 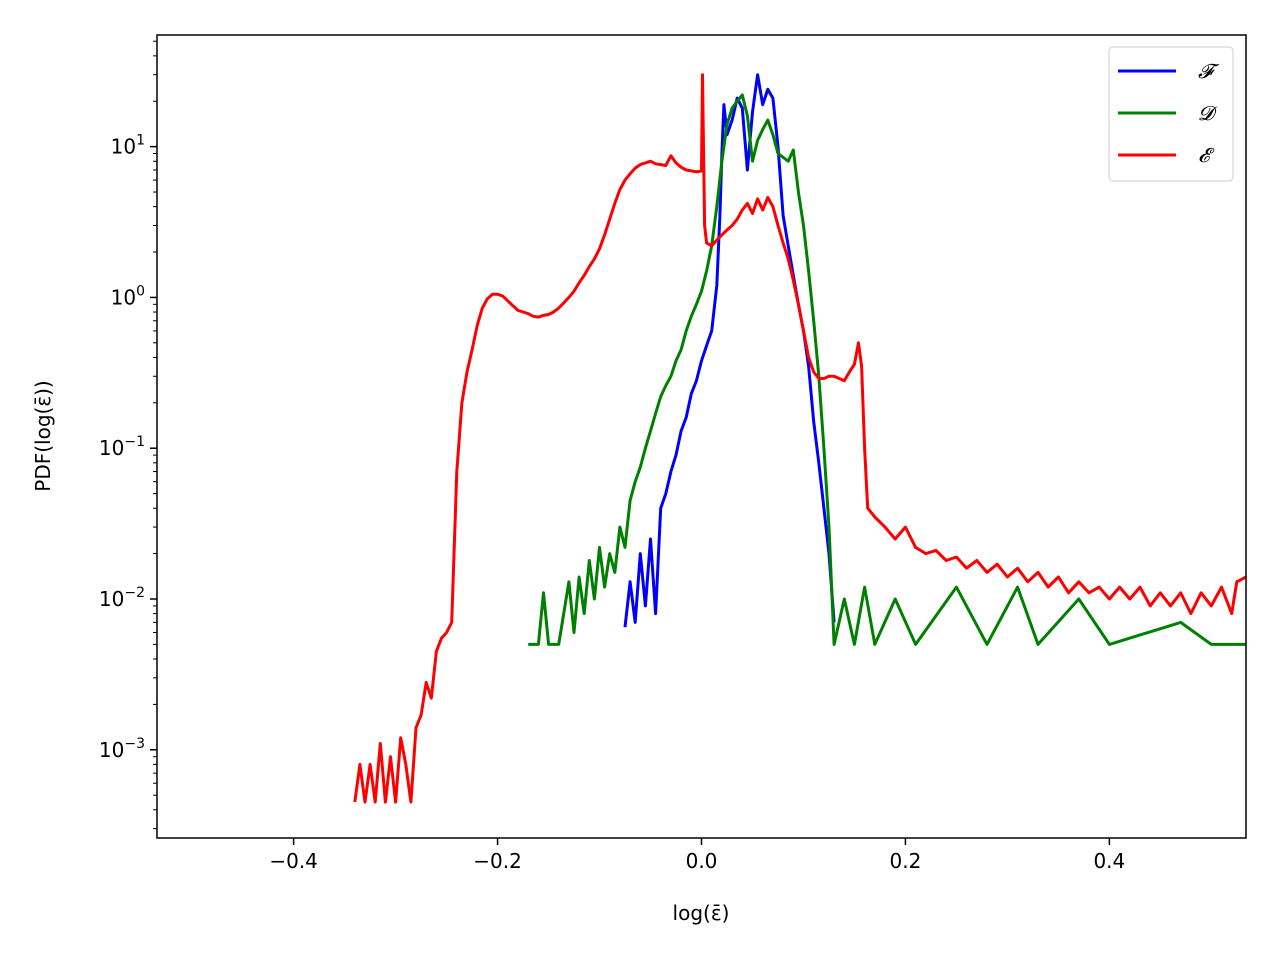 What do you see at coordinates (701, 913) in the screenshot?
I see `x-axis-label: log(ε̄)` at bounding box center [701, 913].